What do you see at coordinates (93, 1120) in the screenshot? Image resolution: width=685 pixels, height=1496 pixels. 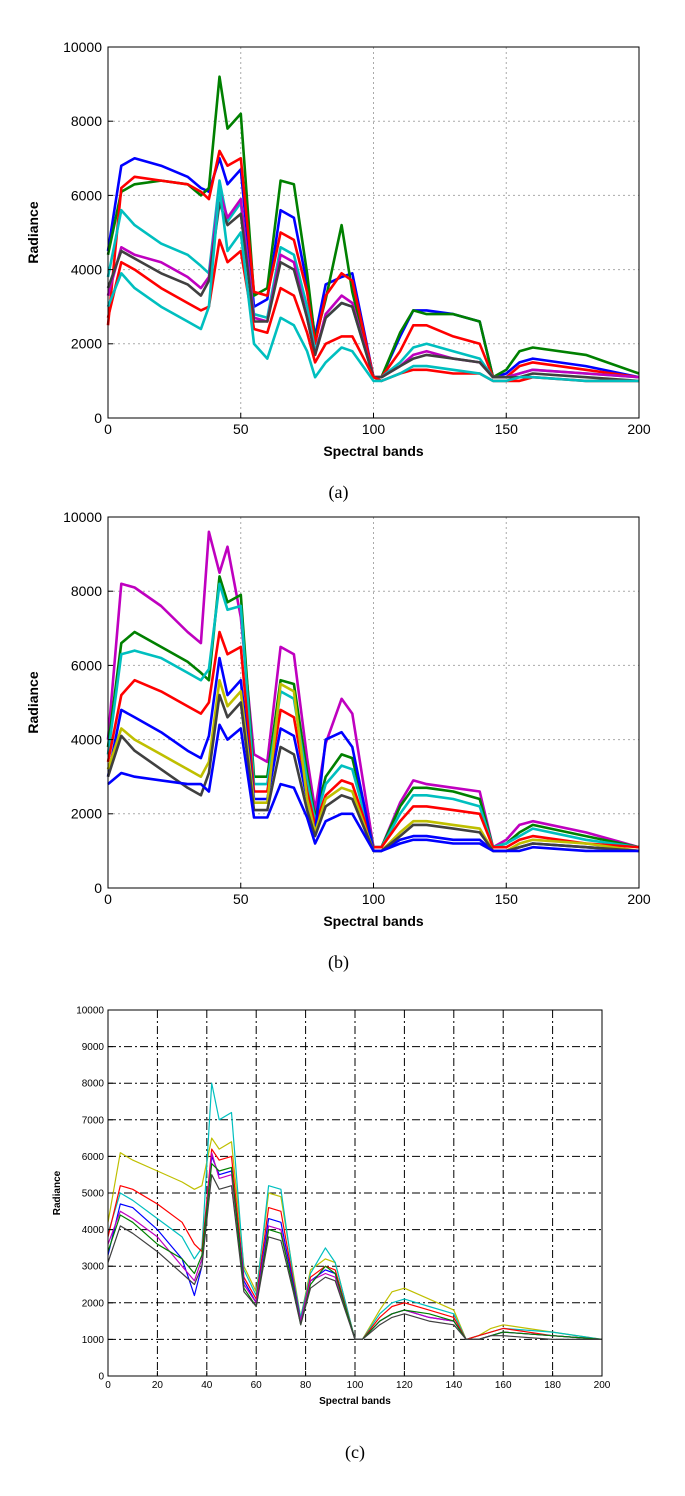 I see `y-tick-label: 7000` at bounding box center [93, 1120].